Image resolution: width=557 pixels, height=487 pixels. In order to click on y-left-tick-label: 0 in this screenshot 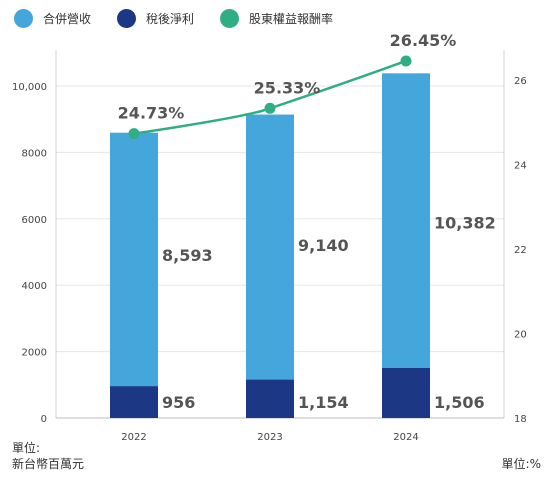, I will do `click(44, 419)`.